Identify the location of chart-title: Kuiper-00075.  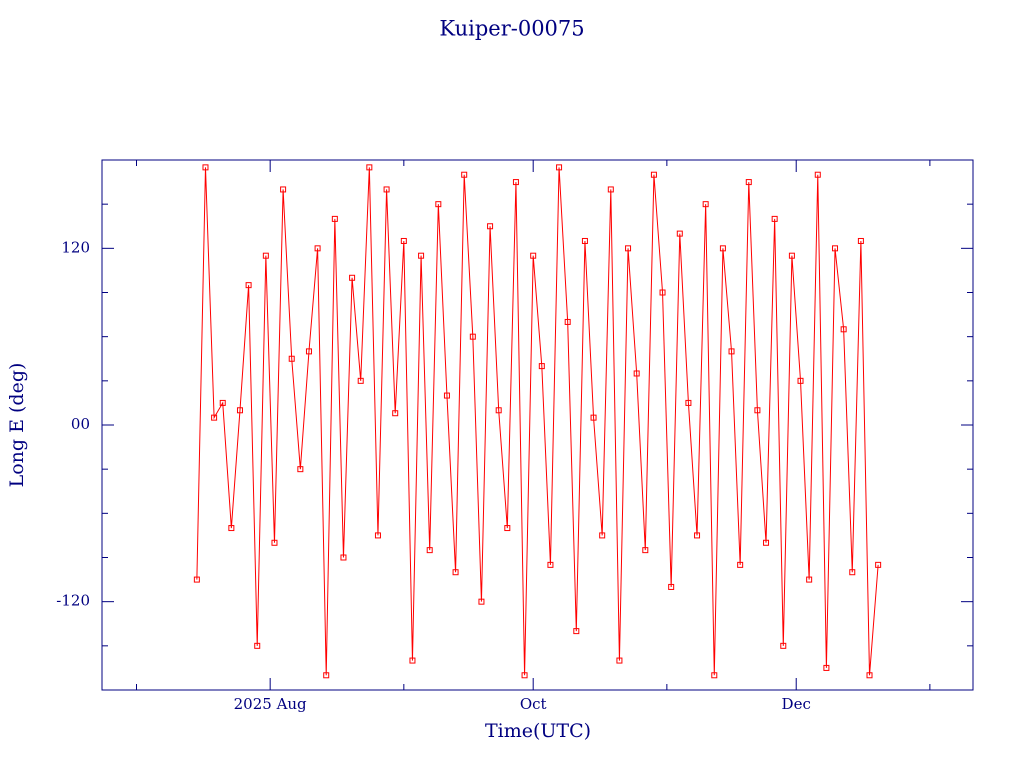
(511, 29).